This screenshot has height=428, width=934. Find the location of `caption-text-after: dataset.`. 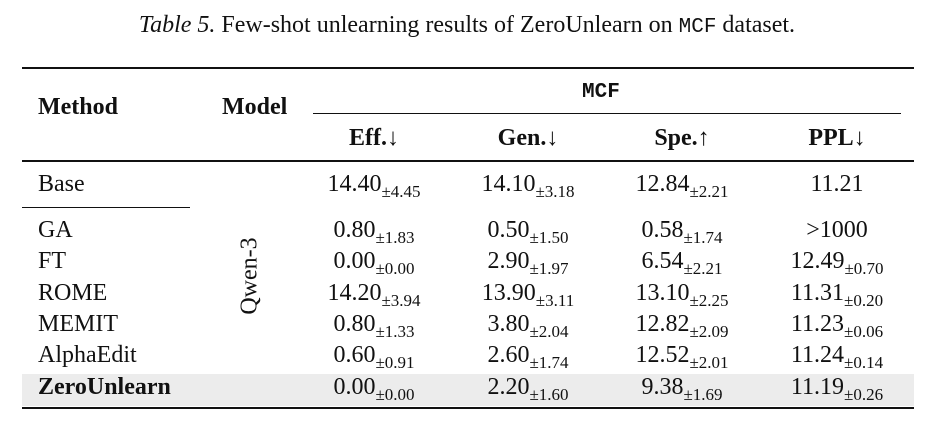

caption-text-after: dataset. is located at coordinates (759, 25).